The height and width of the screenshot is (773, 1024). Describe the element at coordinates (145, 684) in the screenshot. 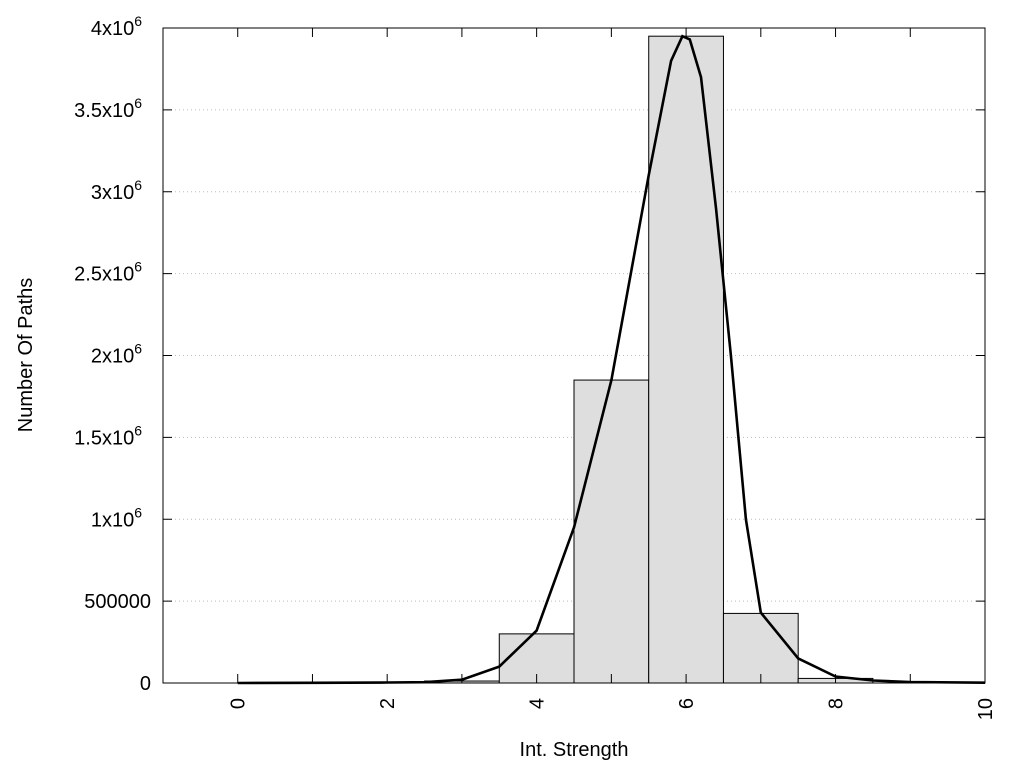

I see `y-tick-label: 0` at that location.